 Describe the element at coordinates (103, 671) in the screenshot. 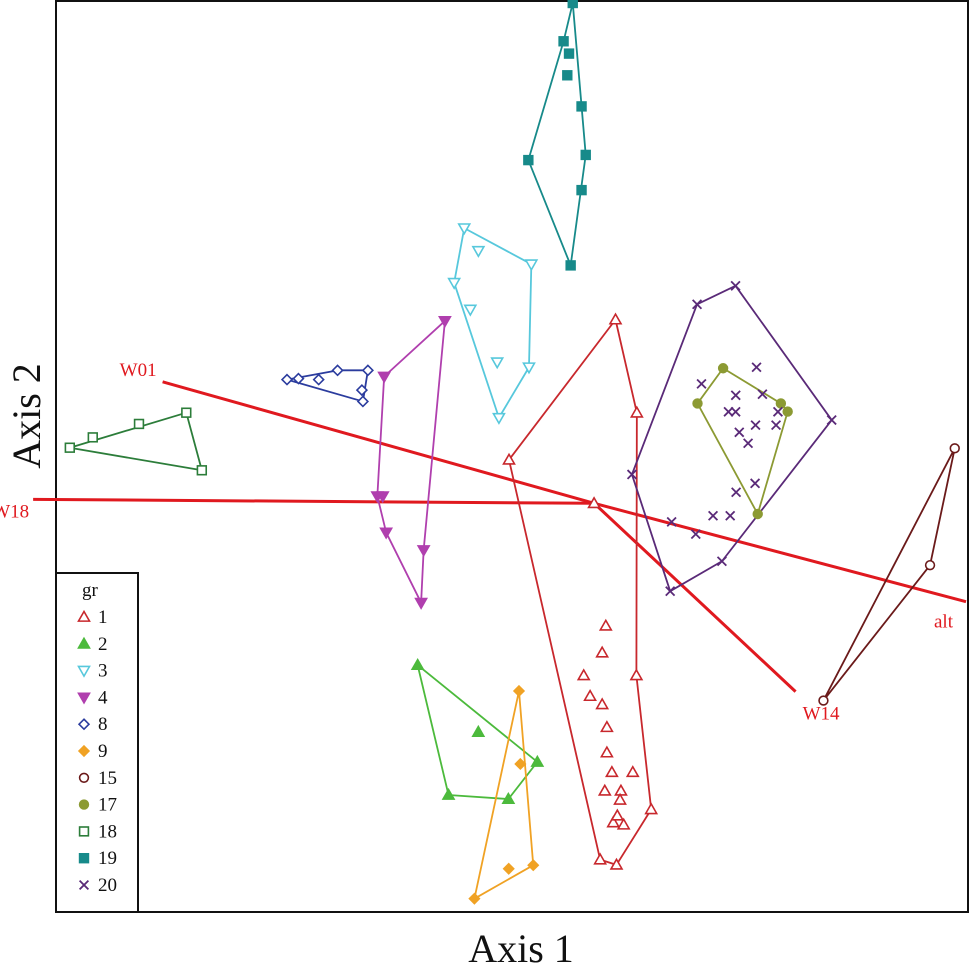

I see `legend-label-3: 3` at that location.